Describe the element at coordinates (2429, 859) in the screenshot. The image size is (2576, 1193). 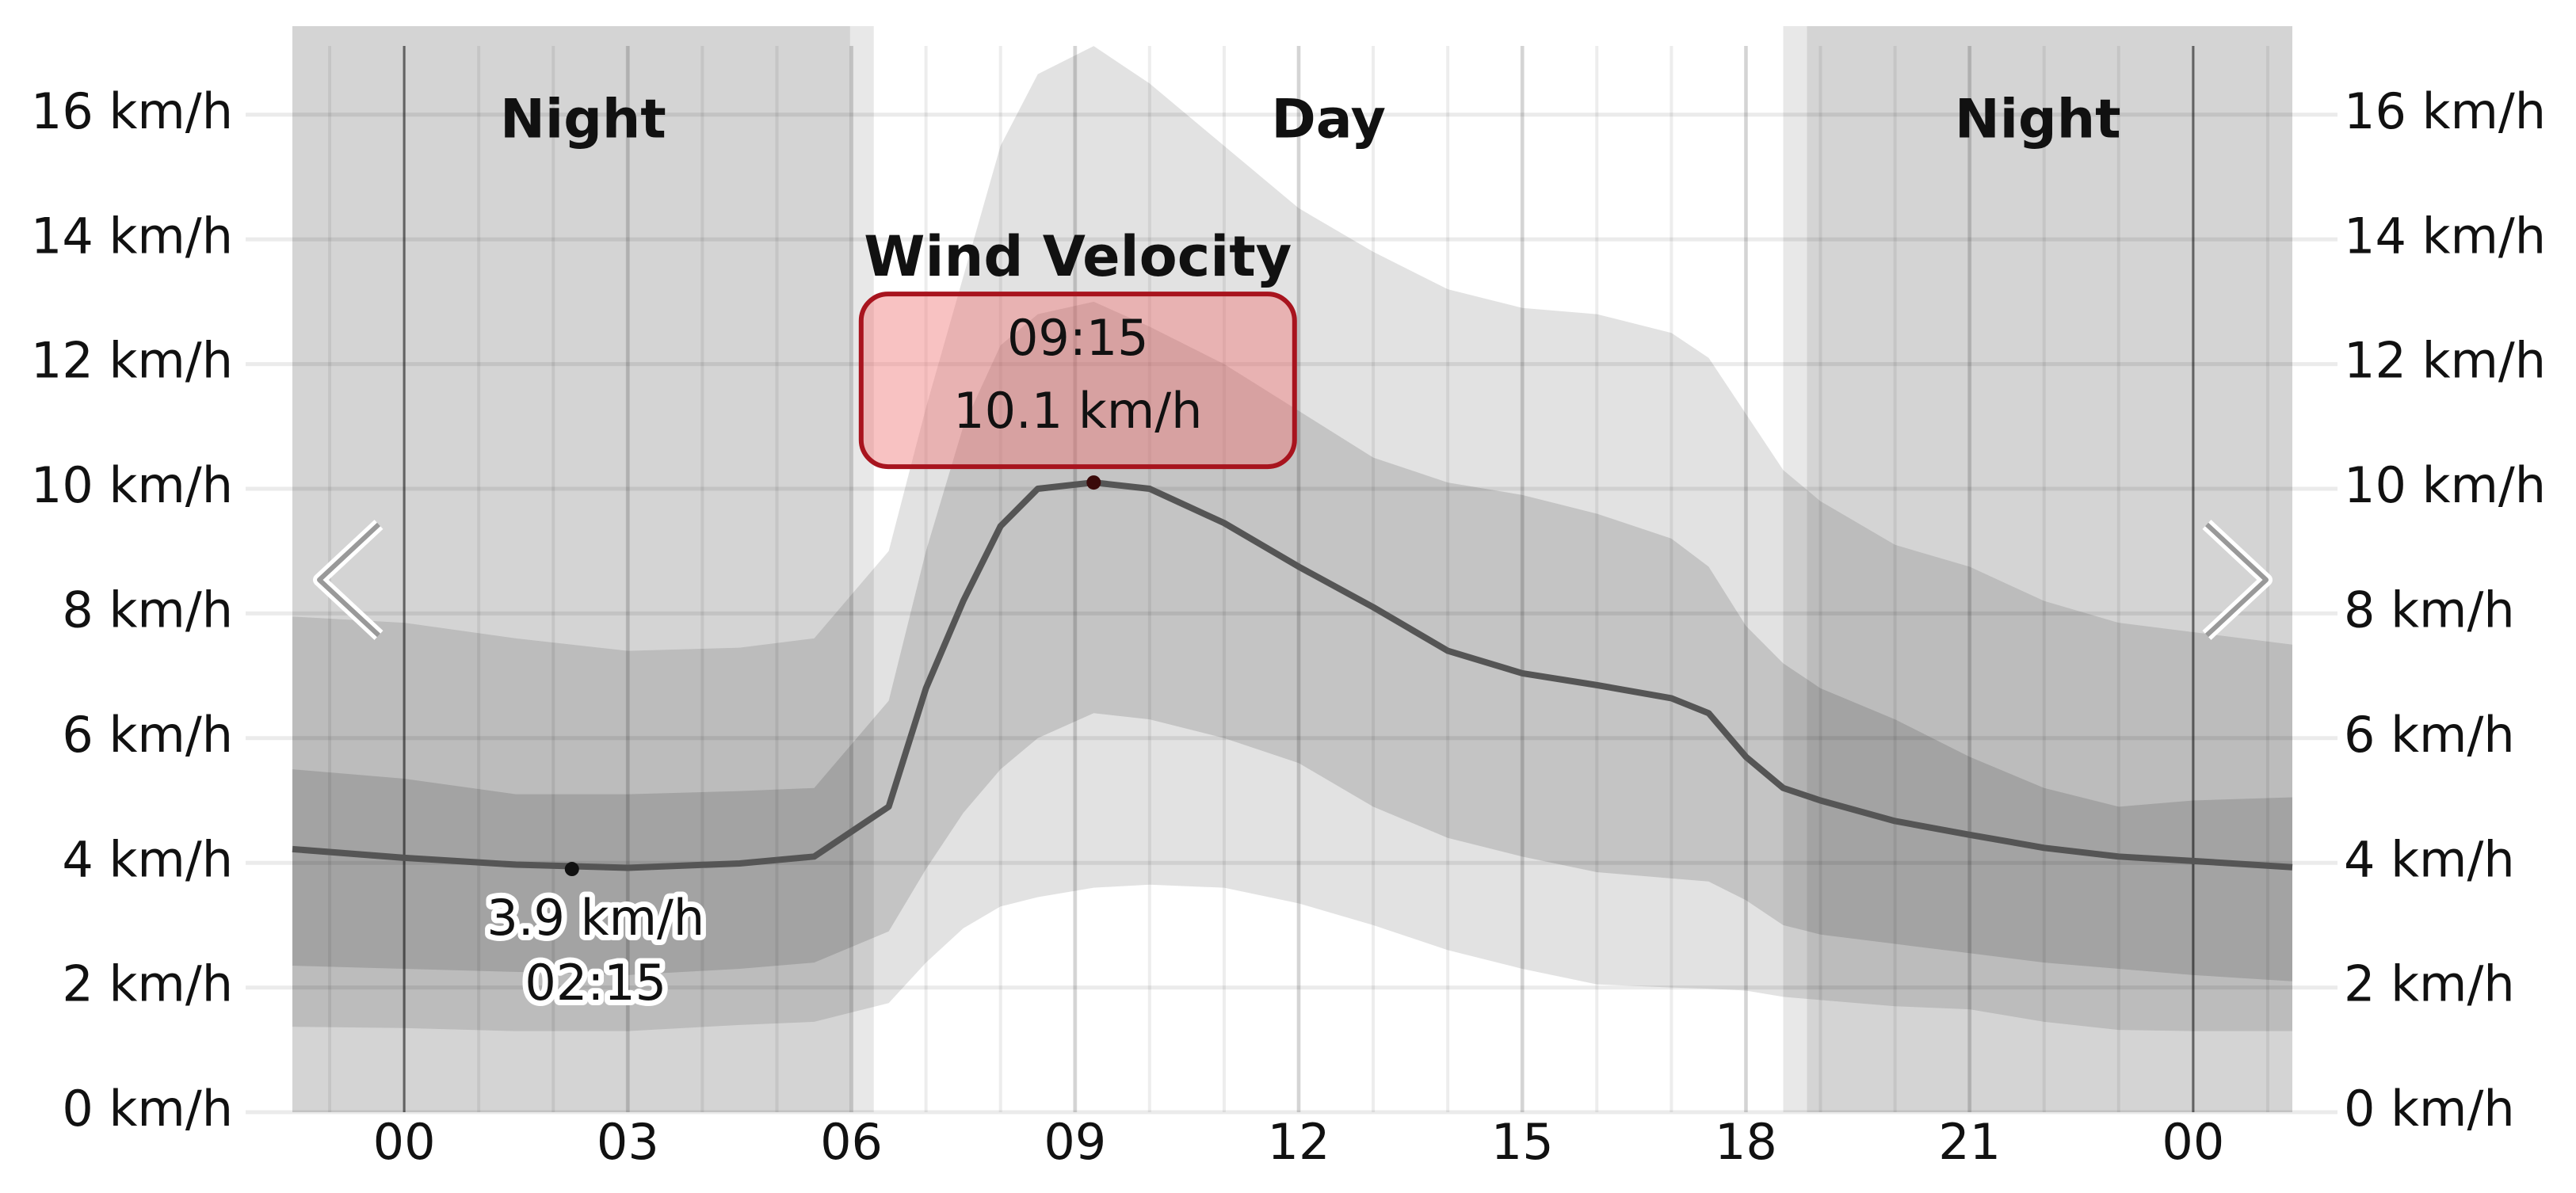
I see `y-tick-label-right: 4 km/h` at that location.